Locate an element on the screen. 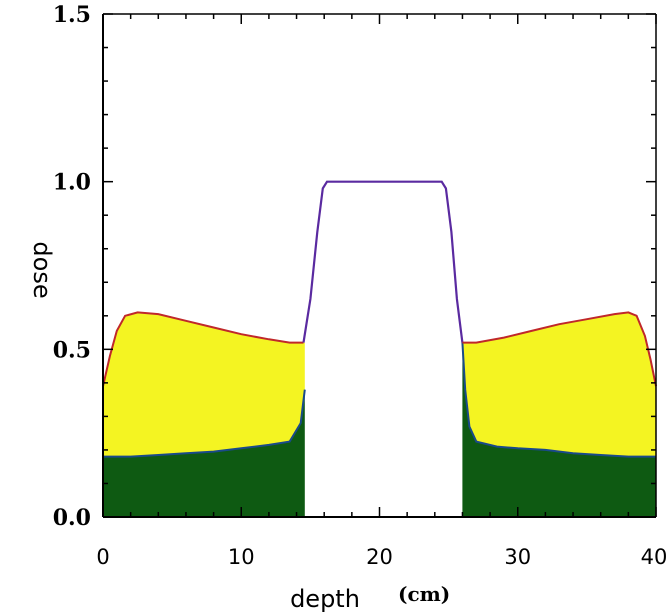 The width and height of the screenshot is (667, 616). y-tick-label: 1.0 is located at coordinates (72, 183).